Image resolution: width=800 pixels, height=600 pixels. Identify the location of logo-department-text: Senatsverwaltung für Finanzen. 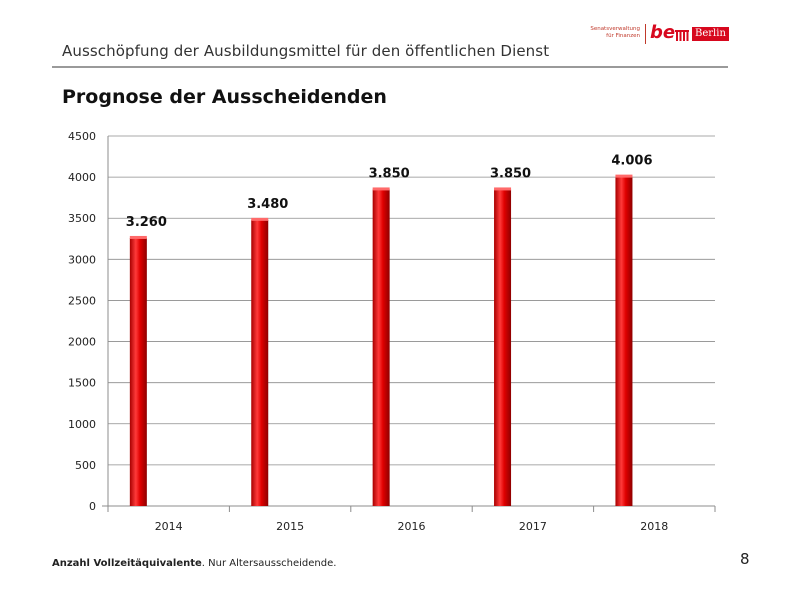
(615, 32).